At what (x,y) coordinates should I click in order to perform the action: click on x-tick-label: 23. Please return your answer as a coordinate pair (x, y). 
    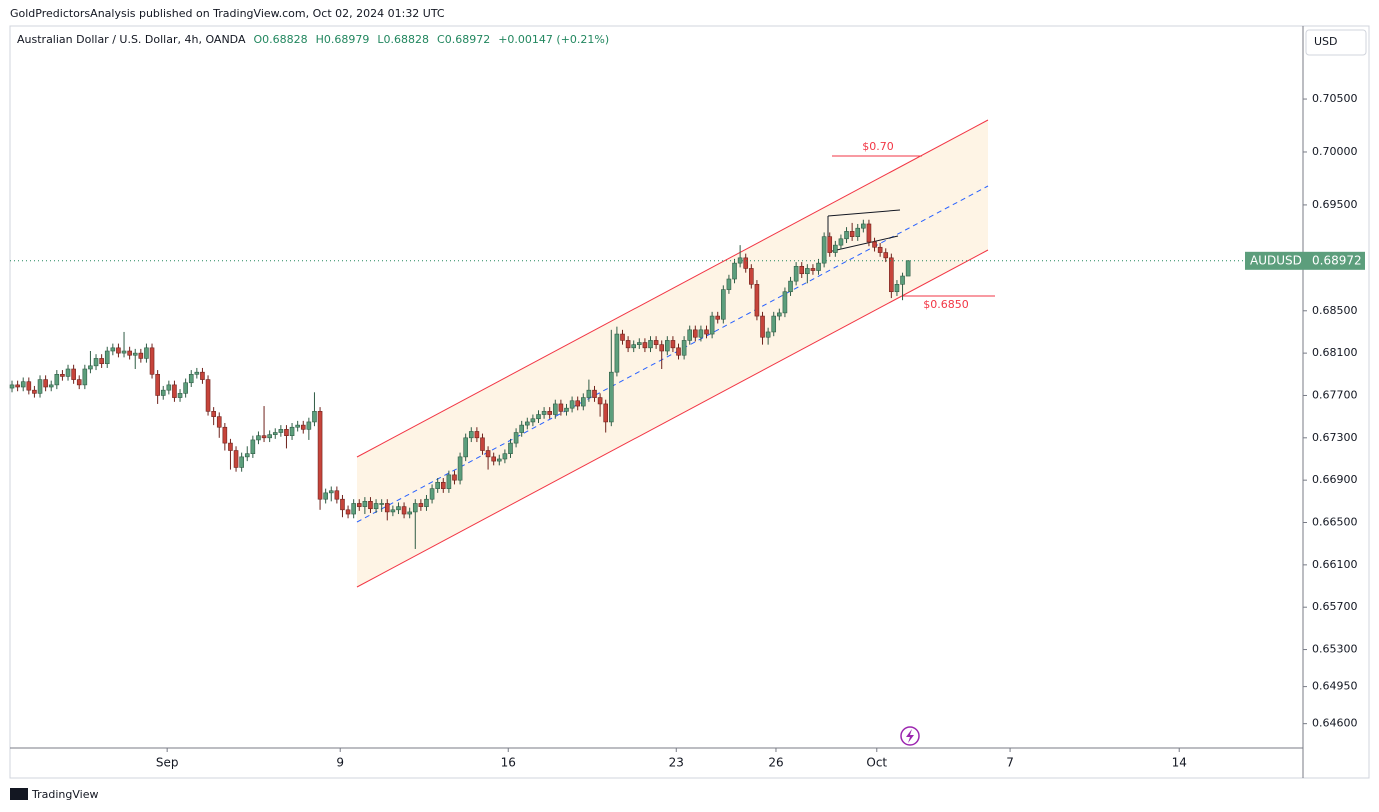
    Looking at the image, I should click on (676, 763).